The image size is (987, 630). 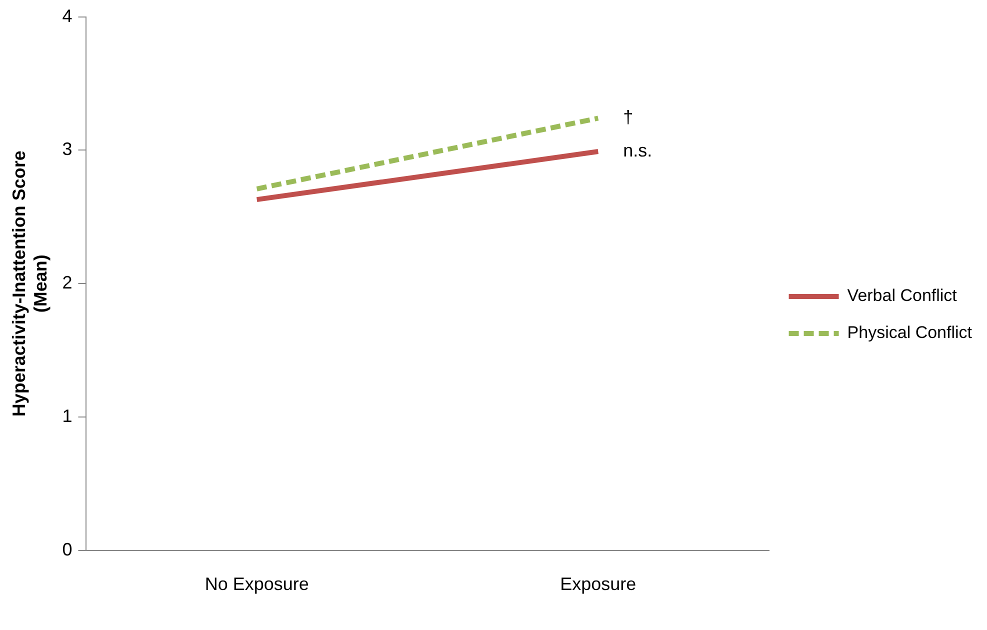 I want to click on y-tick-label: 4, so click(x=67, y=16).